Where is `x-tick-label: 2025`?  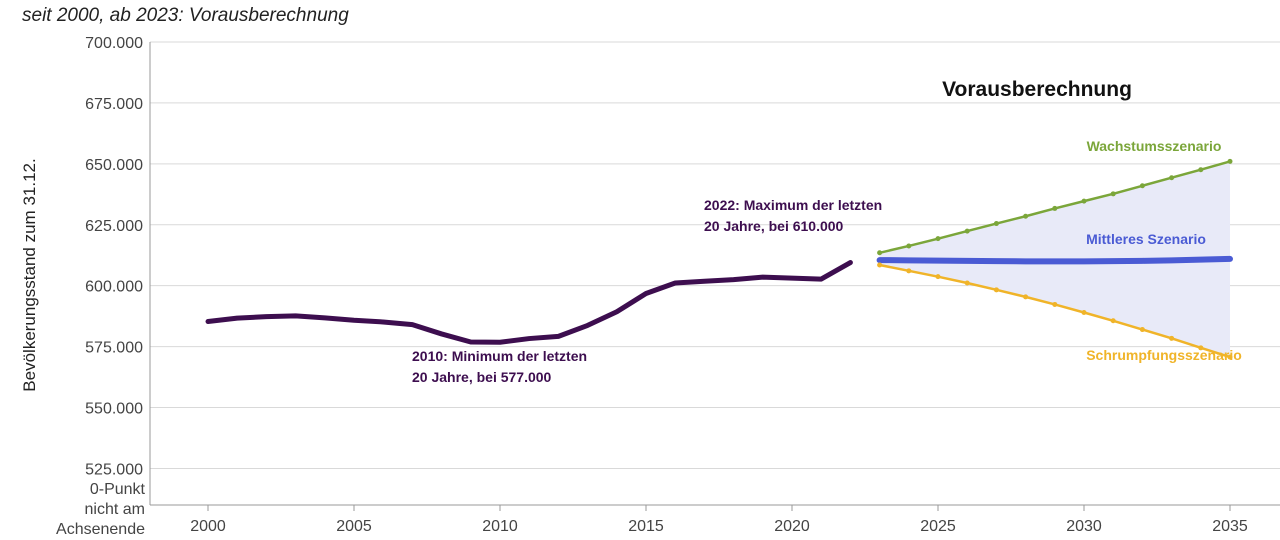 x-tick-label: 2025 is located at coordinates (938, 526).